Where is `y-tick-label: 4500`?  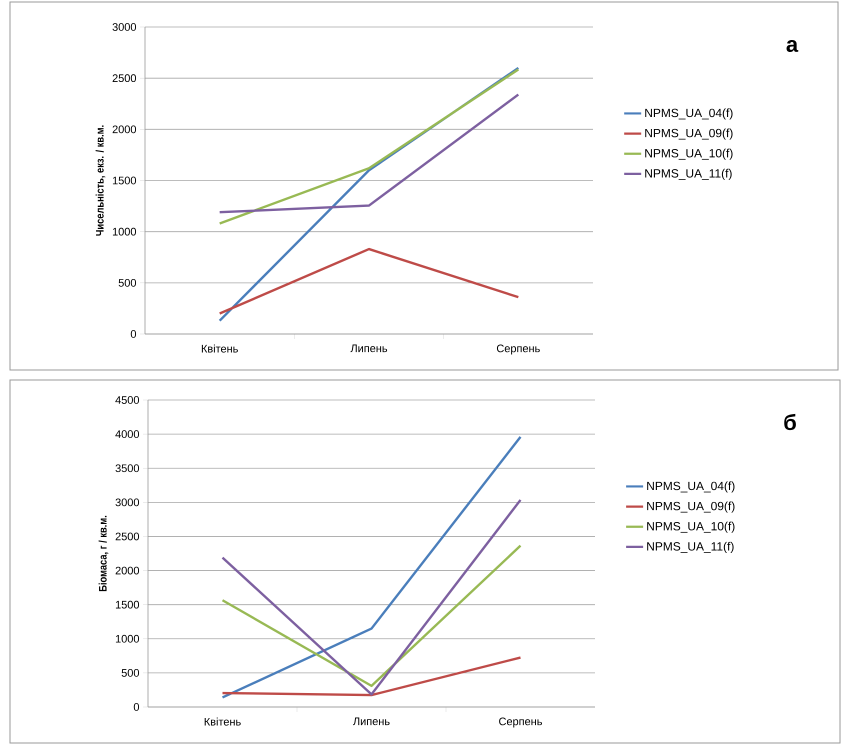
y-tick-label: 4500 is located at coordinates (127, 400).